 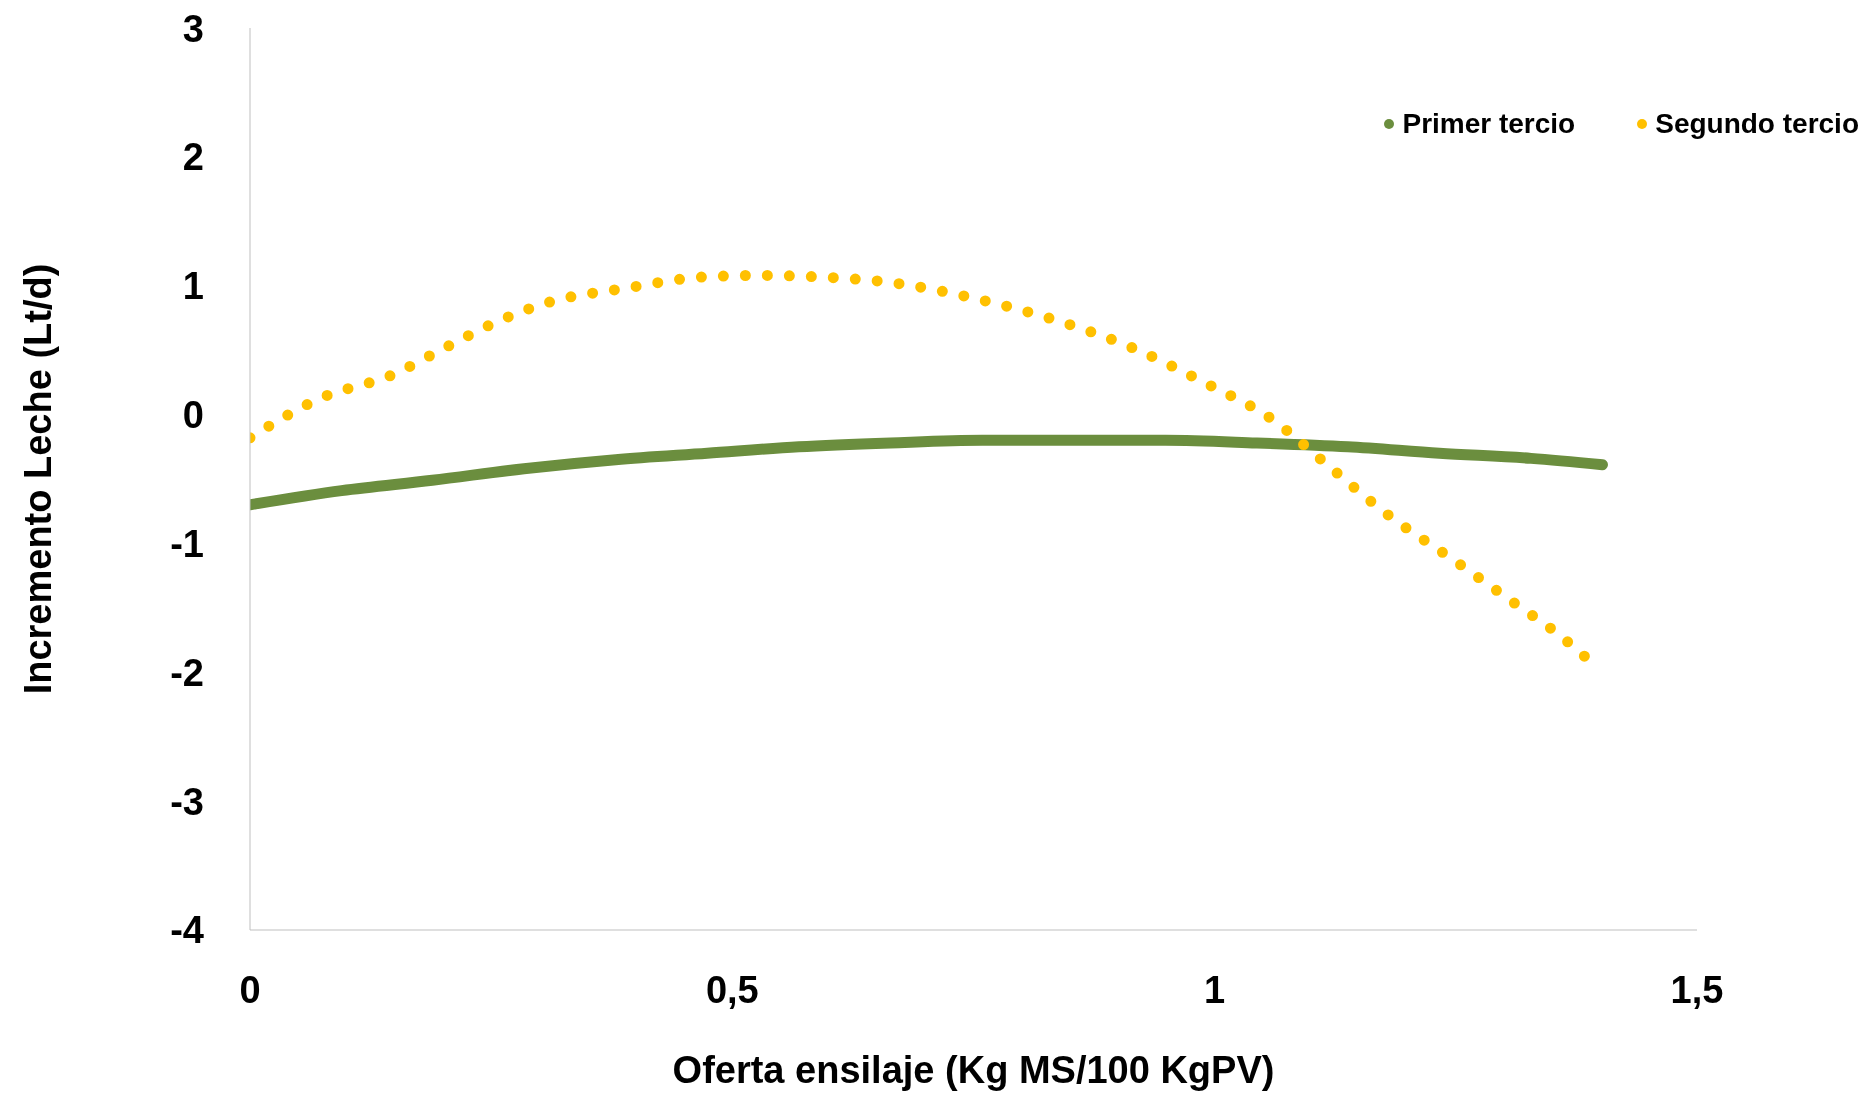 I want to click on x-tick-label: 0,5, so click(x=732, y=989).